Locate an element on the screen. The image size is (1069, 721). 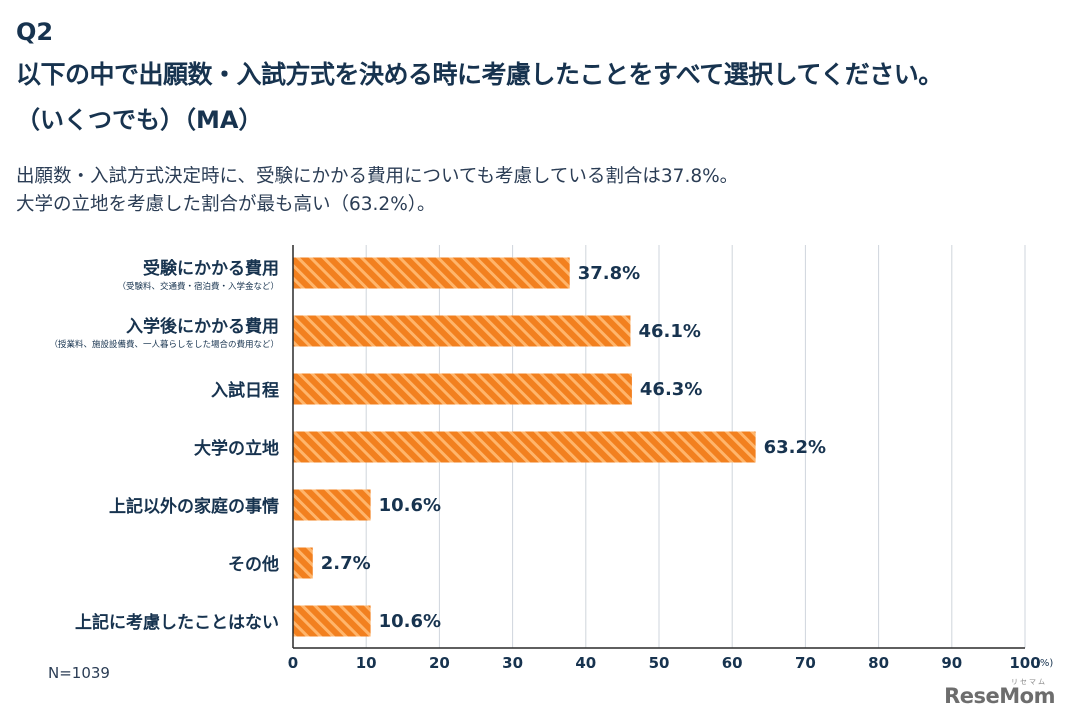
x-tick-label: 20 is located at coordinates (439, 663).